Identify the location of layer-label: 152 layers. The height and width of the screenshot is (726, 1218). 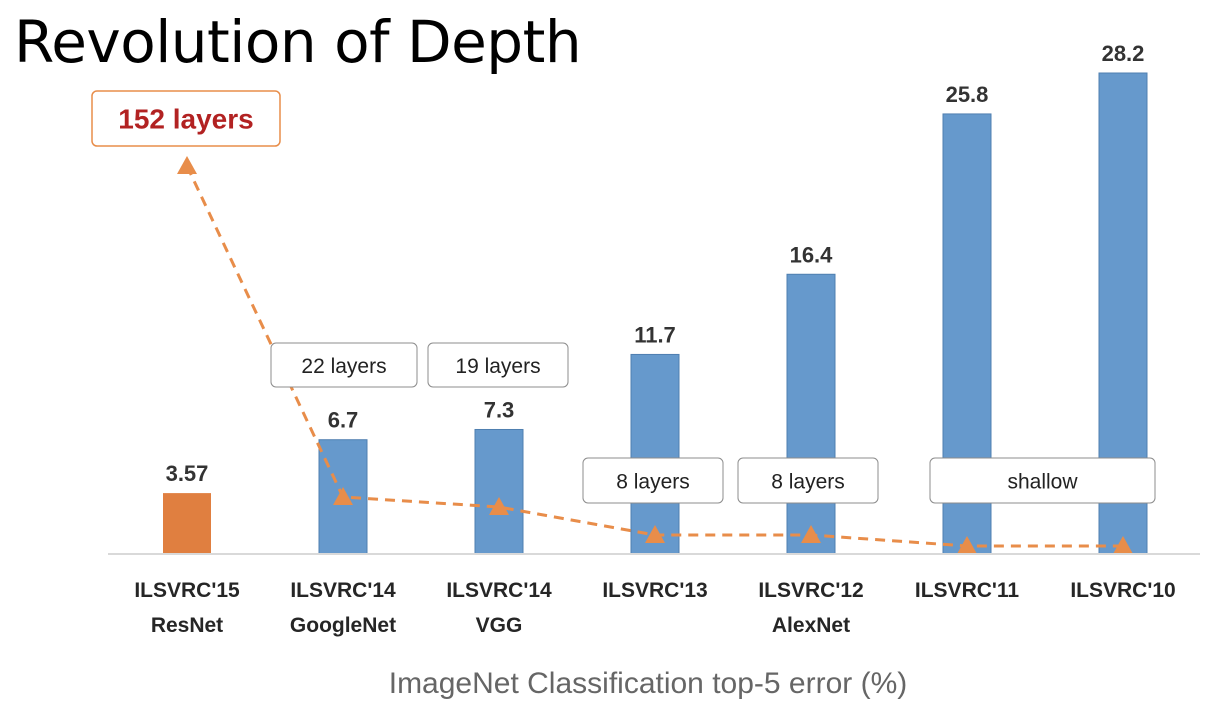
(185, 119).